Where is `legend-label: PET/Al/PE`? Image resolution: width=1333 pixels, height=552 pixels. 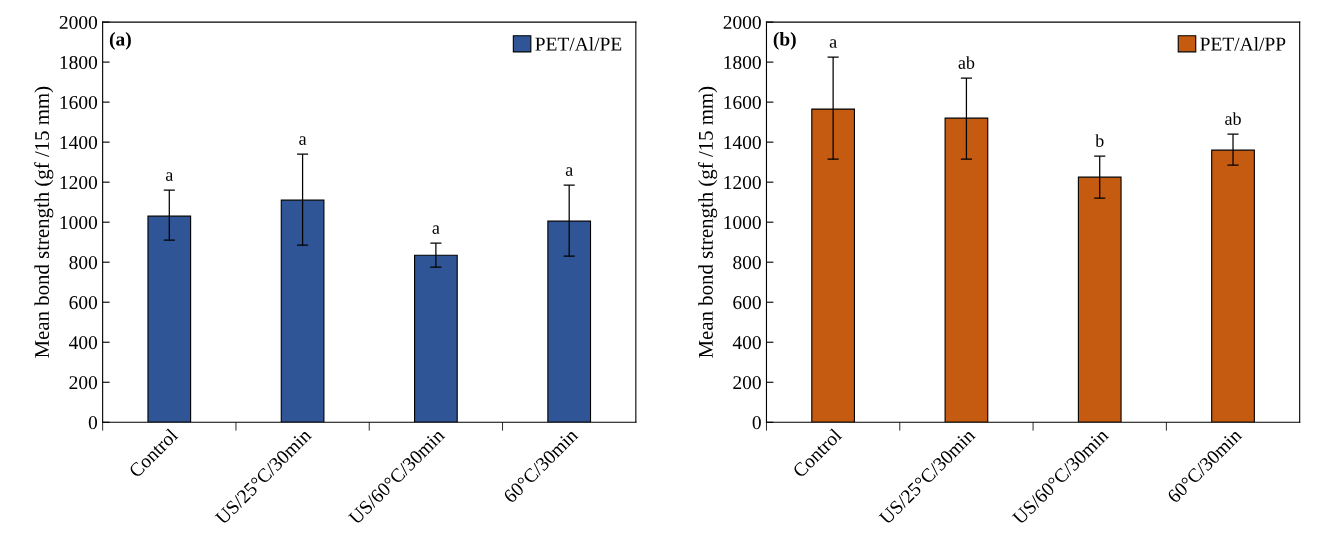 legend-label: PET/Al/PE is located at coordinates (578, 43).